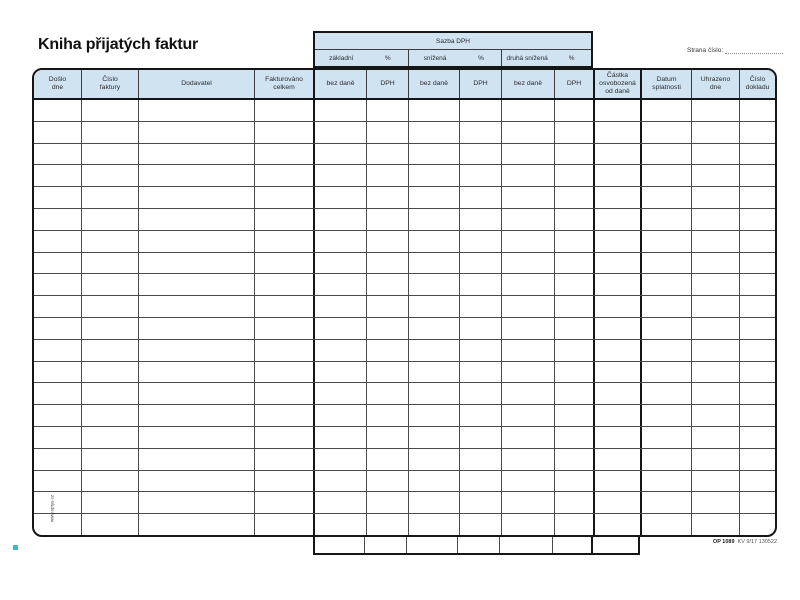 The image size is (800, 600). Describe the element at coordinates (434, 84) in the screenshot. I see `header-base-no-tax-2: bez daně` at that location.